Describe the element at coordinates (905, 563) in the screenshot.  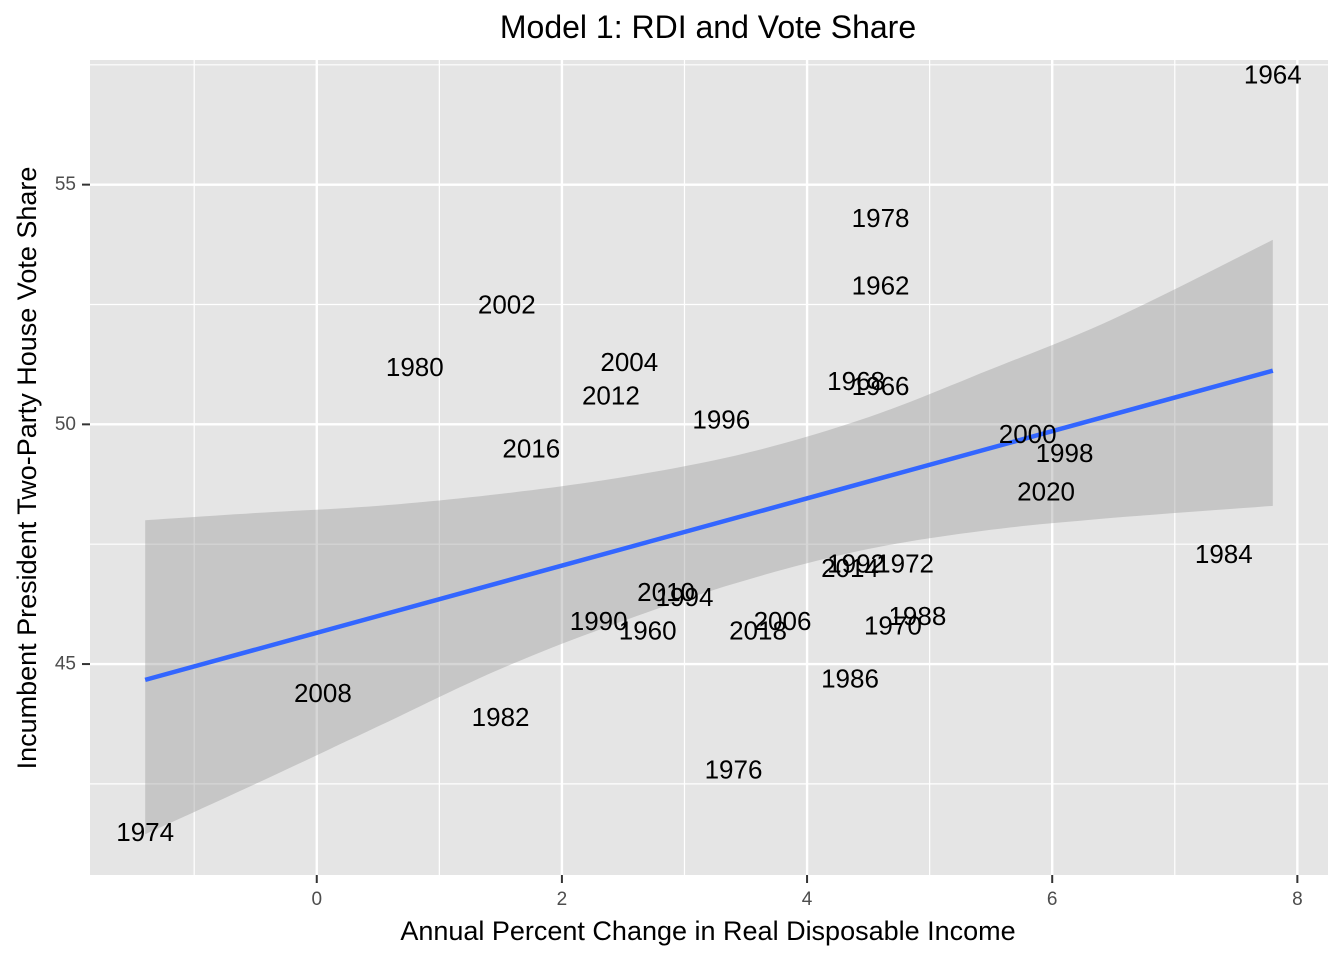
I see `point-label-1972: 1972` at that location.